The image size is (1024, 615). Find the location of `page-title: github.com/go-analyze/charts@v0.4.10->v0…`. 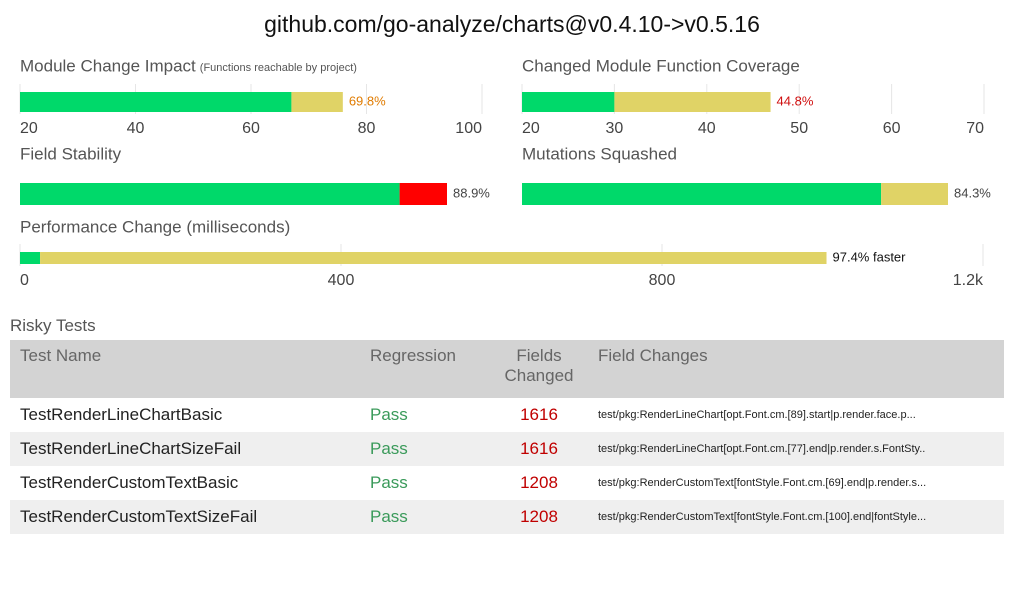

page-title: github.com/go-analyze/charts@v0.4.10->v0… is located at coordinates (512, 24).